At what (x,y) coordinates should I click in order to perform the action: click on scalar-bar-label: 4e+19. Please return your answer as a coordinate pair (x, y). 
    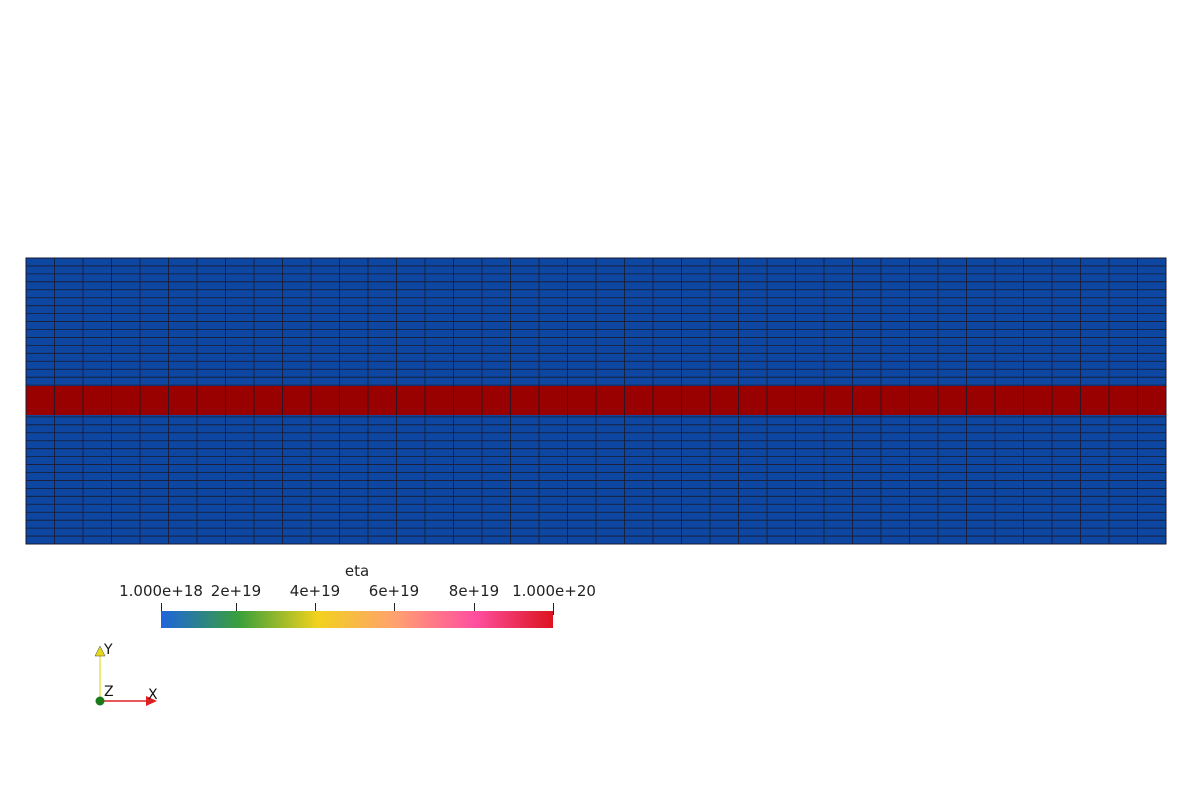
    Looking at the image, I should click on (315, 591).